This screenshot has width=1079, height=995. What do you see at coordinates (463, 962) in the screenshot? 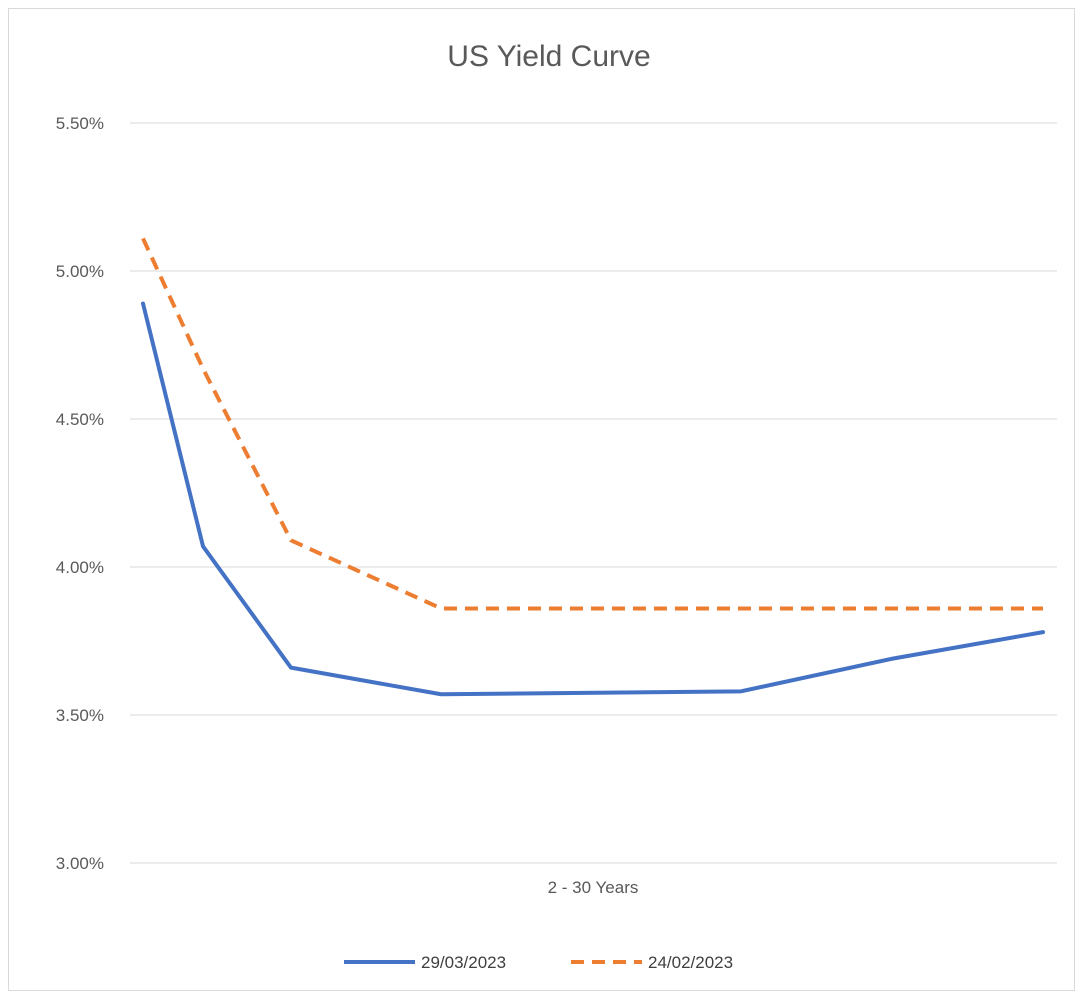
I see `legend-label-29-03-2023: 29/03/2023` at bounding box center [463, 962].